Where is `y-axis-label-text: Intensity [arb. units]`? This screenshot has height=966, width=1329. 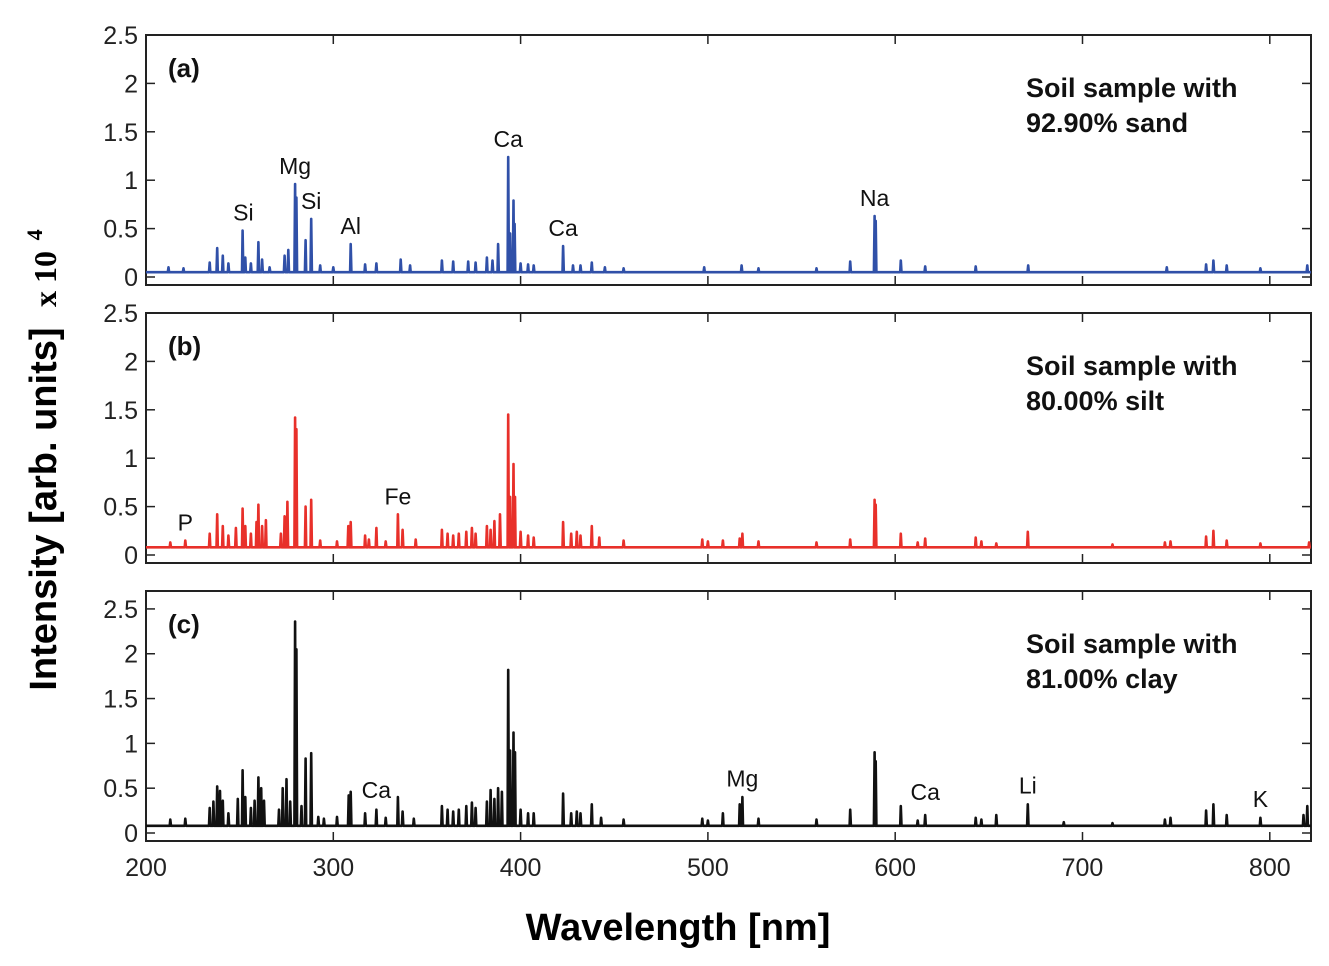
y-axis-label-text: Intensity [arb. units] is located at coordinates (44, 508).